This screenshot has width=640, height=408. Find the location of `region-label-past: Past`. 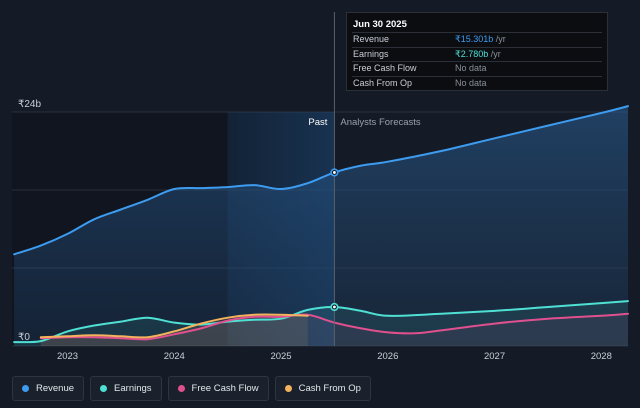

region-label-past: Past is located at coordinates (317, 122).